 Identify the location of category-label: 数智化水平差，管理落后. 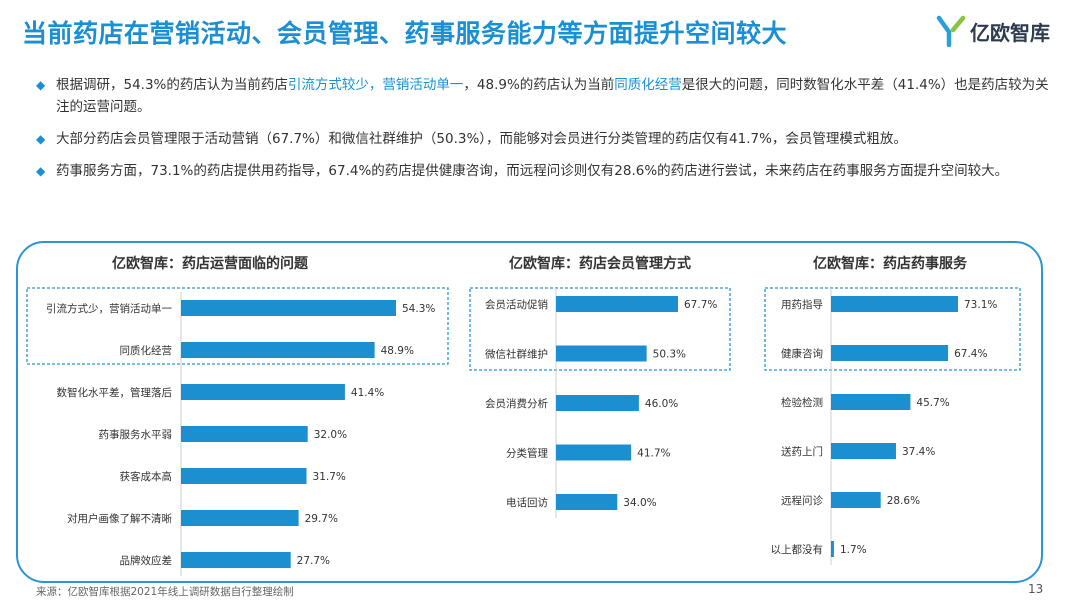
(115, 392).